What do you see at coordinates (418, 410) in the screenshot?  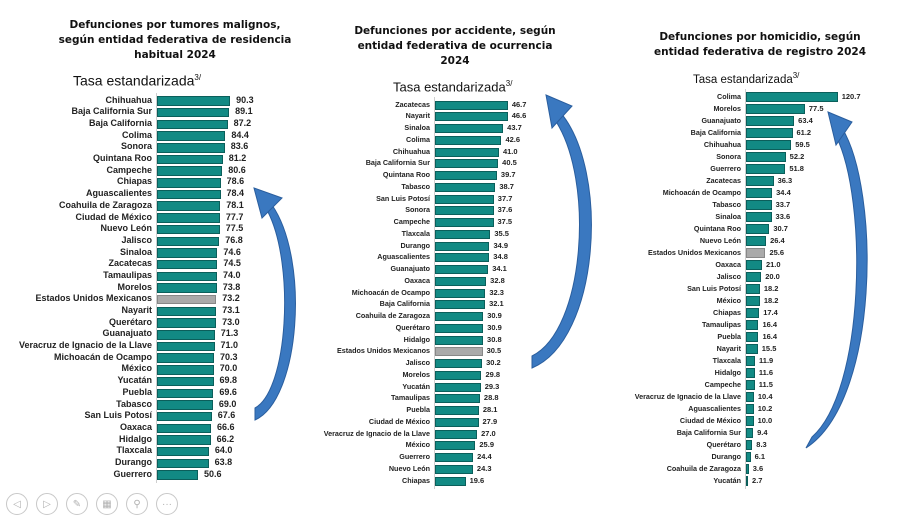 I see `category-label: Puebla` at bounding box center [418, 410].